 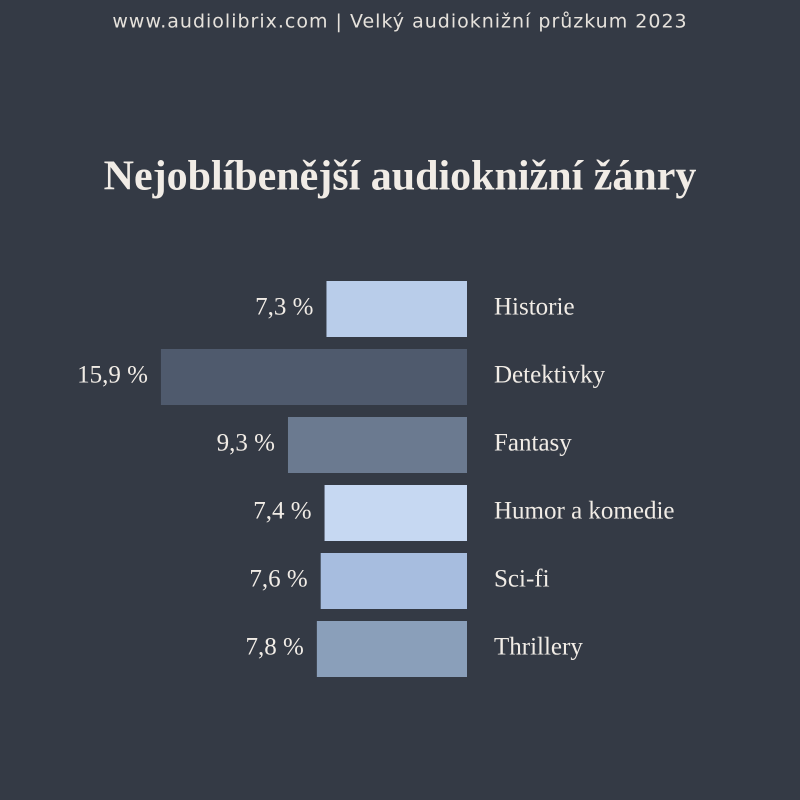 I want to click on value-label: 7,4 %, so click(x=282, y=511).